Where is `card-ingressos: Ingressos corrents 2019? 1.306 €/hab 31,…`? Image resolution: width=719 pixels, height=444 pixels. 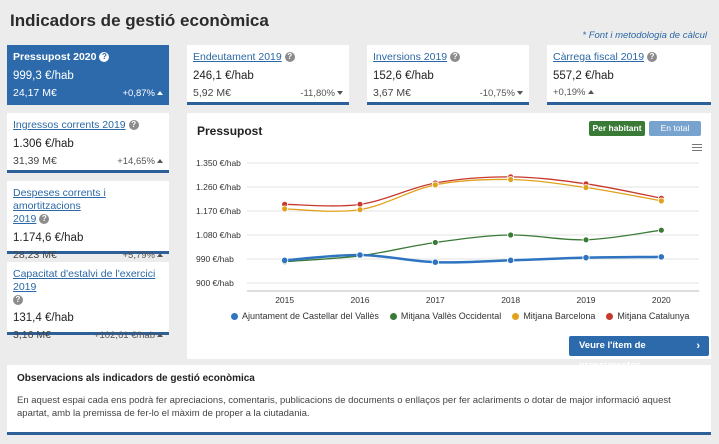 card-ingressos: Ingressos corrents 2019? 1.306 €/hab 31,… is located at coordinates (88, 143).